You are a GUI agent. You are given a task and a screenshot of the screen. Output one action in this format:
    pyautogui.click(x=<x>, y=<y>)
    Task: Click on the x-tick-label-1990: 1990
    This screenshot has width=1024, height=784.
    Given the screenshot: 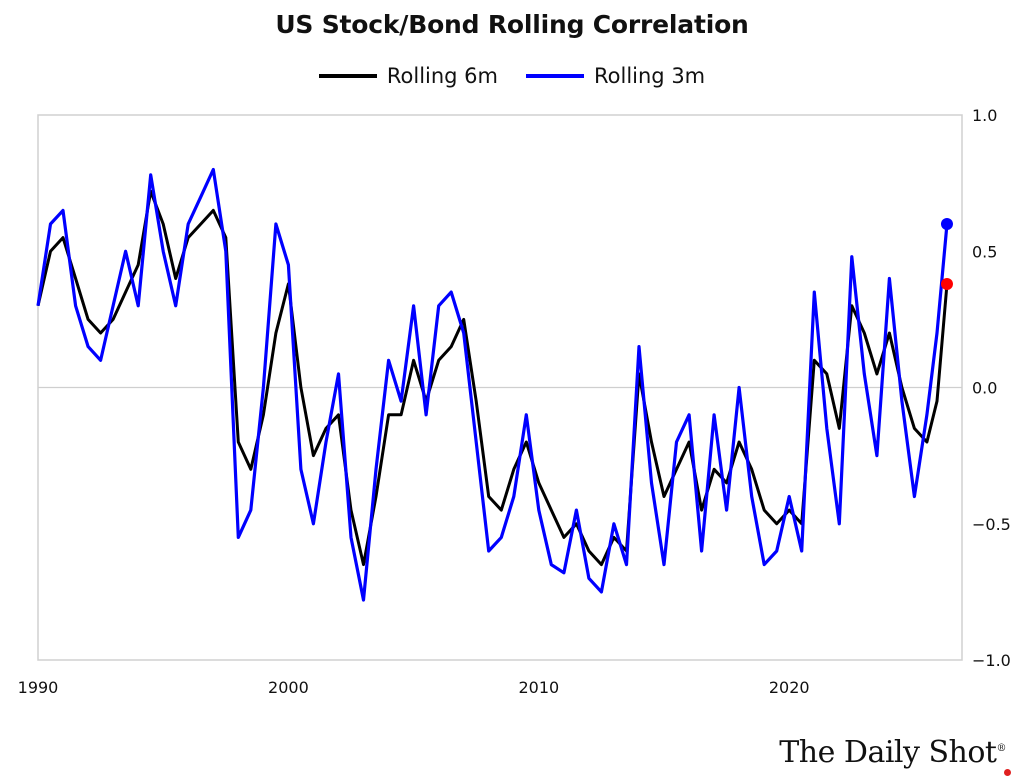 What is the action you would take?
    pyautogui.click(x=38, y=687)
    